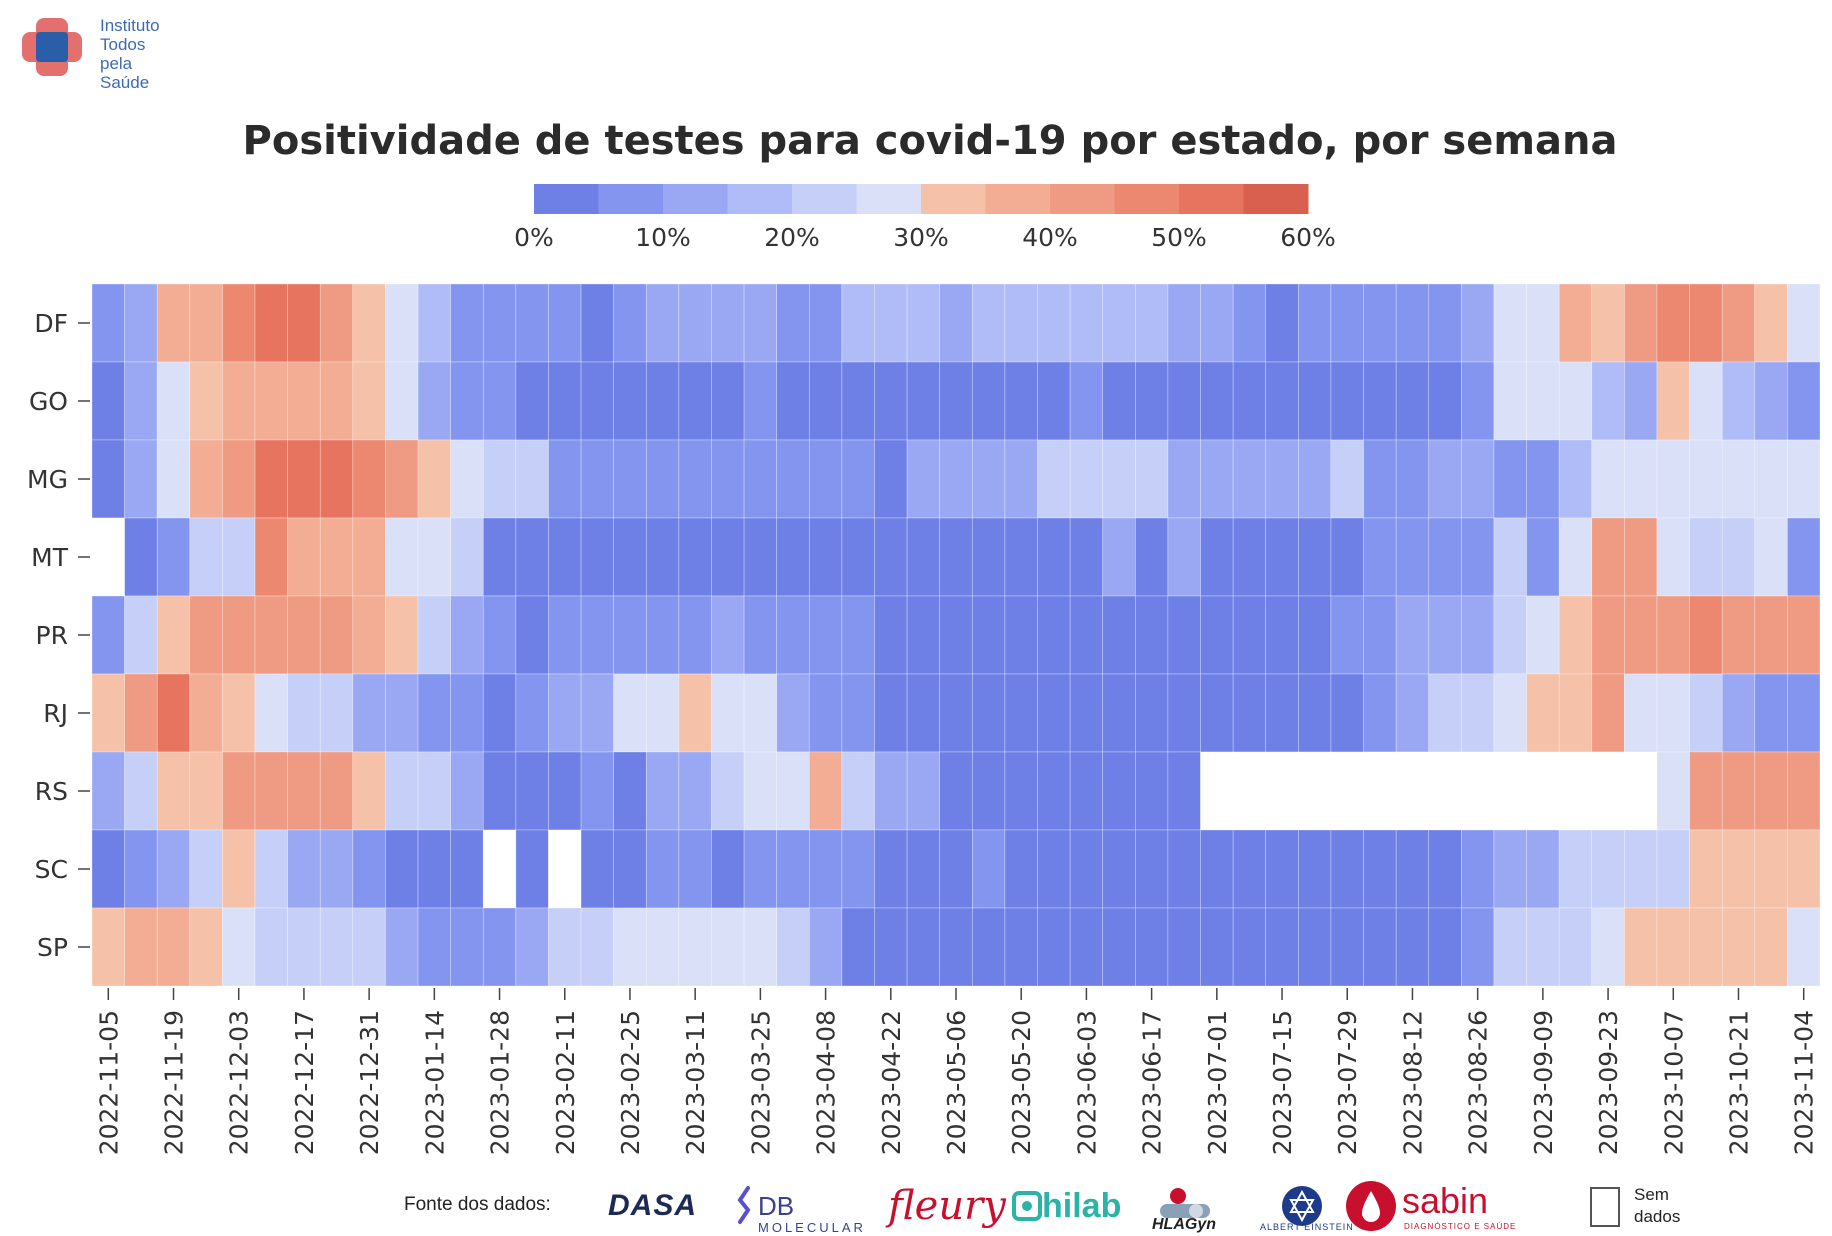  What do you see at coordinates (50, 557) in the screenshot?
I see `row-label: MT` at bounding box center [50, 557].